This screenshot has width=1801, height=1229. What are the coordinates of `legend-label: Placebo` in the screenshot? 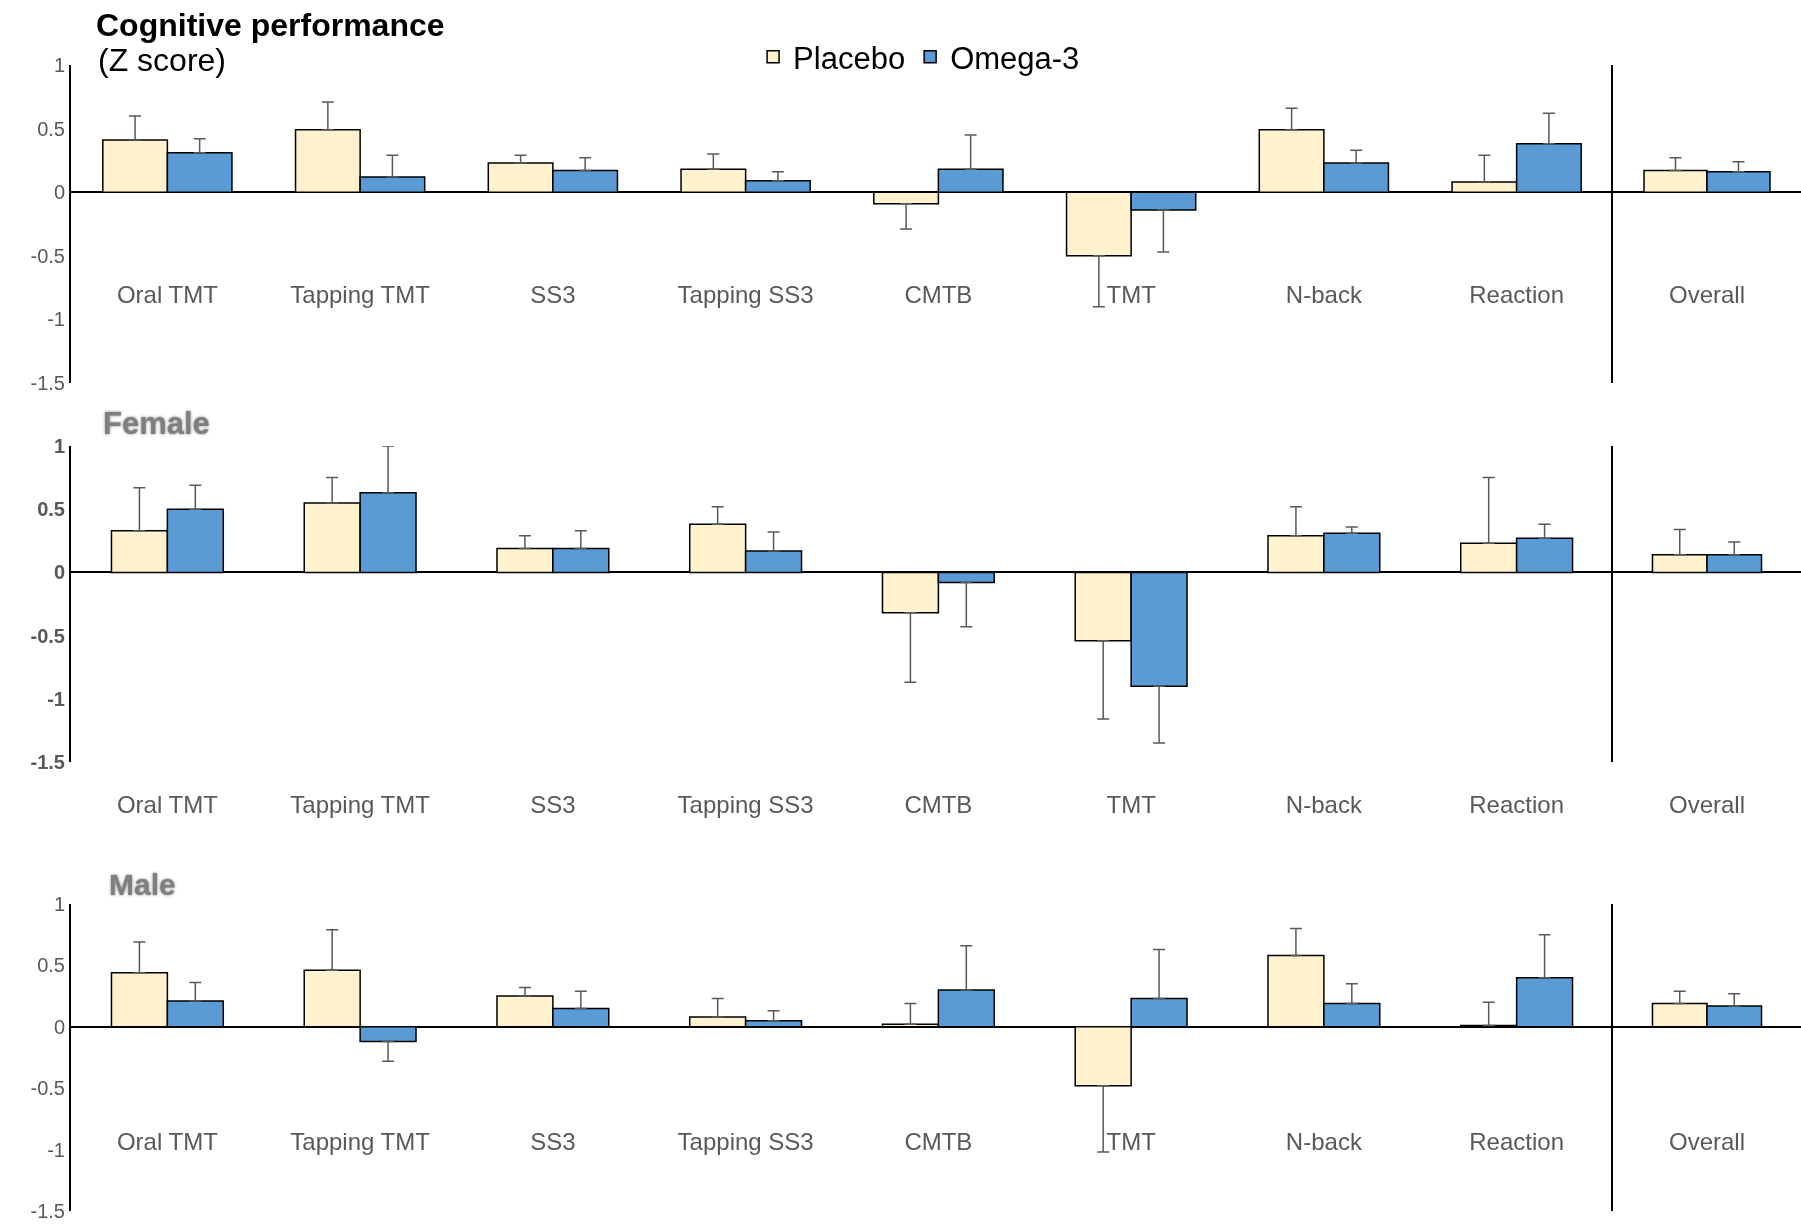 It's located at (849, 58).